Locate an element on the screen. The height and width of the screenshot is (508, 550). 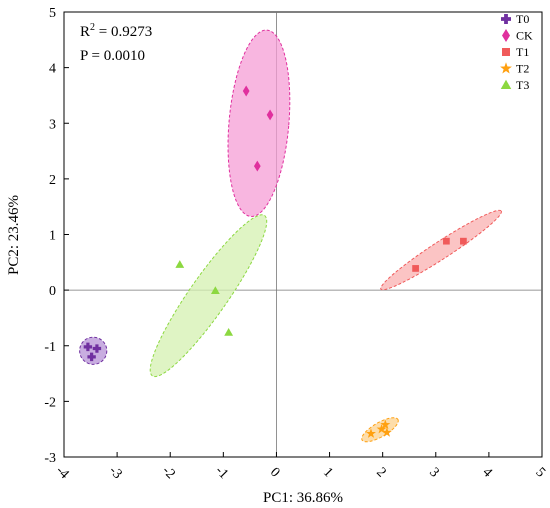
legend: T0 CK T1 T2 T3 is located at coordinates (516, 52).